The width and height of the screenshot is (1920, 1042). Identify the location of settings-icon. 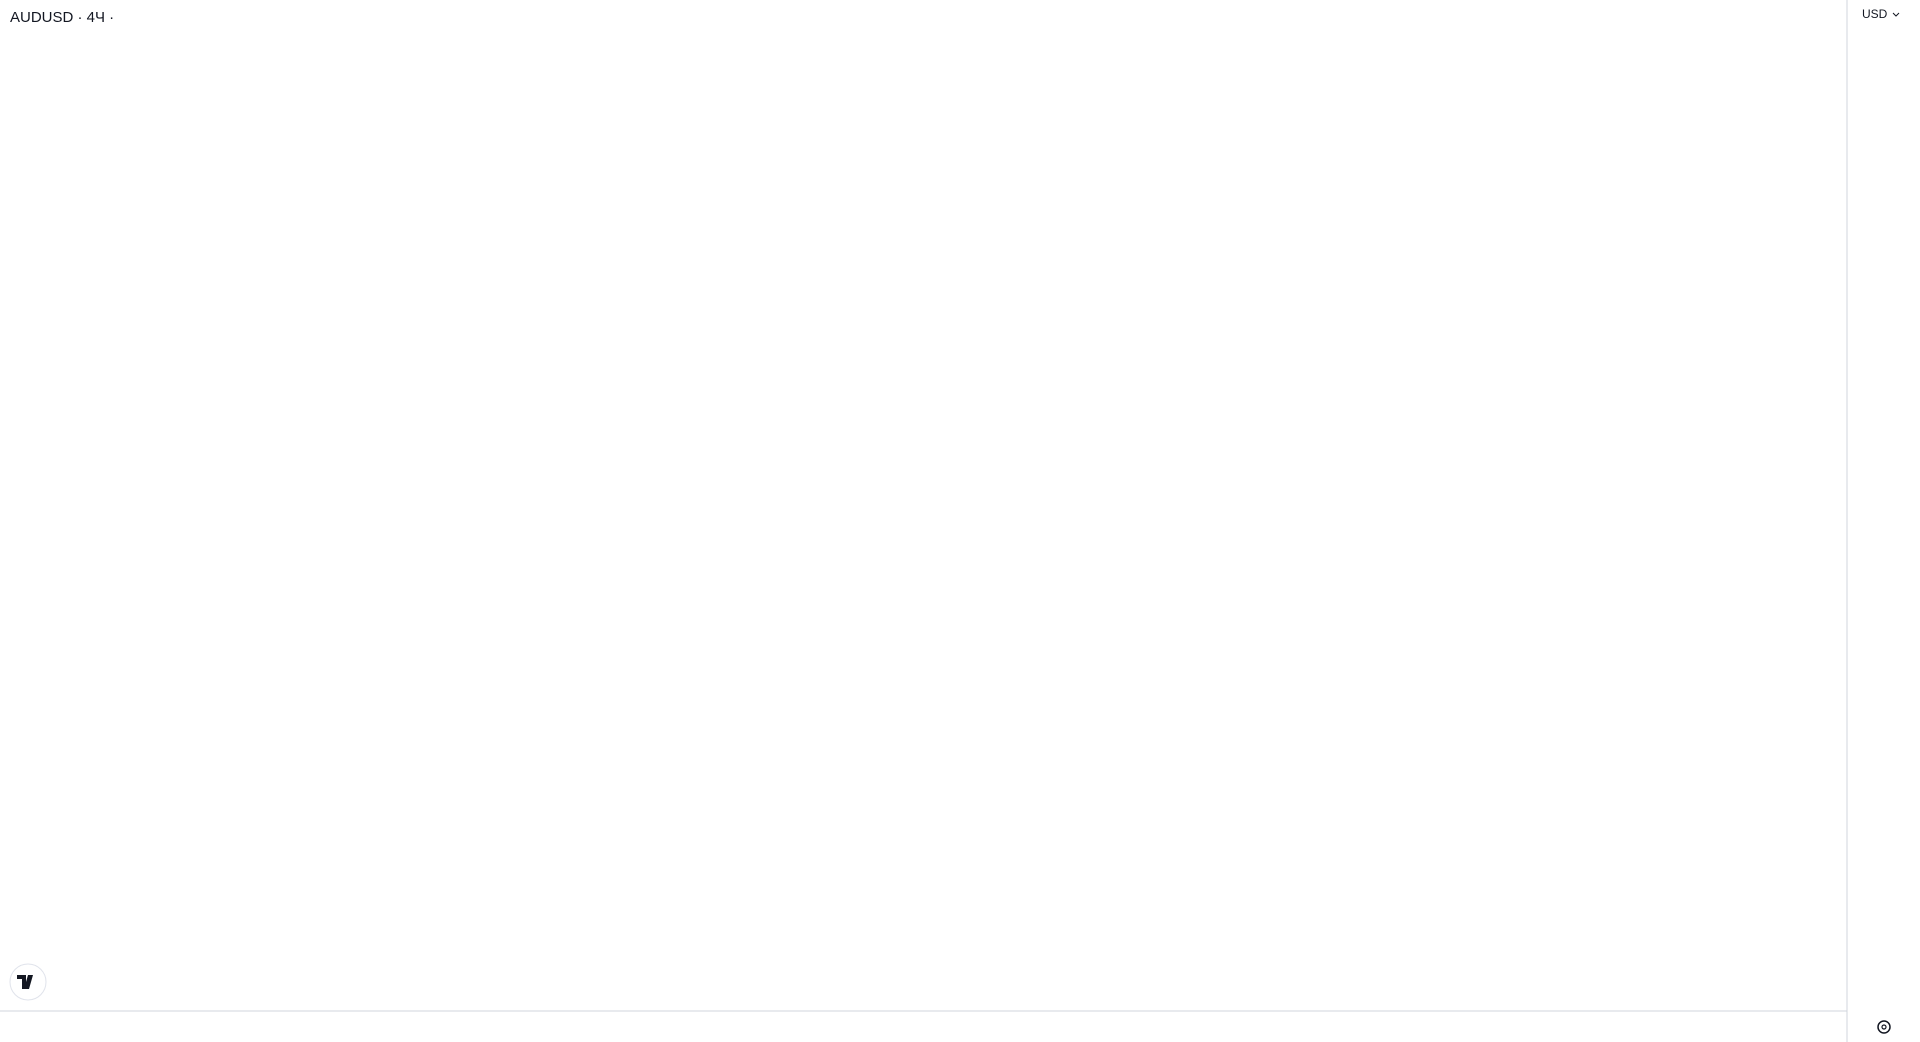
(1884, 1027).